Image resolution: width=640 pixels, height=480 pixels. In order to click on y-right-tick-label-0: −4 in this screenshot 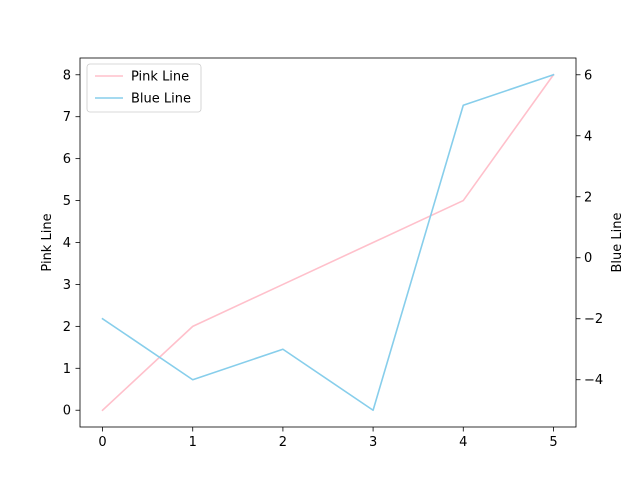, I will do `click(593, 380)`.